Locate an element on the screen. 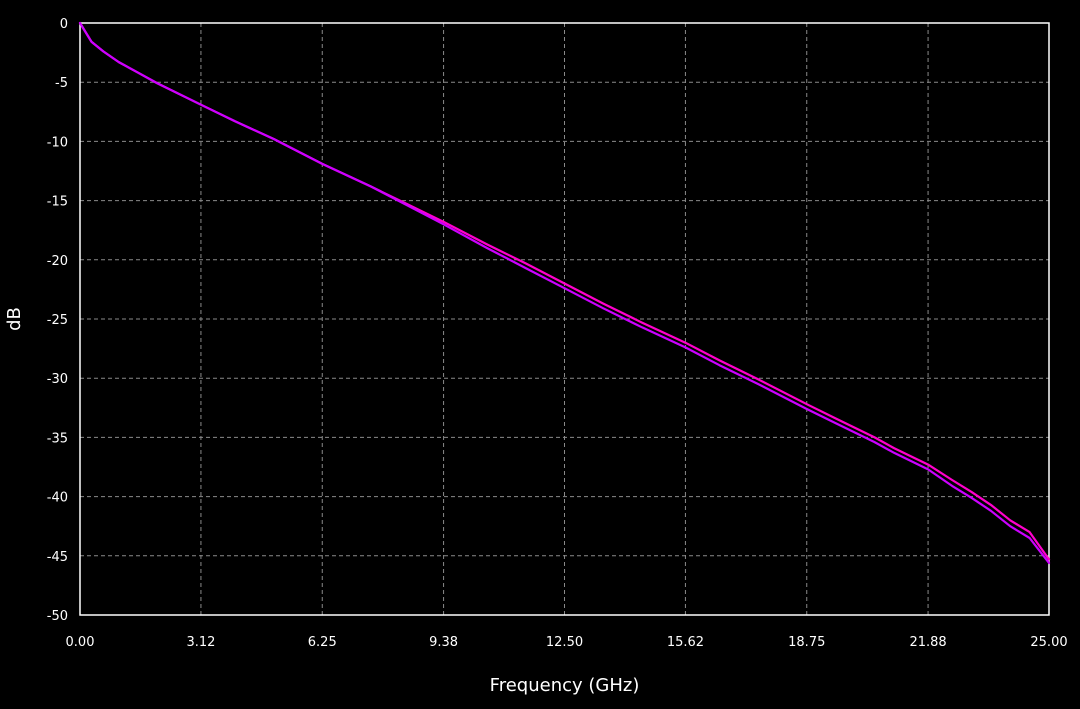 This screenshot has height=709, width=1080. x-tick-label: 6.25 is located at coordinates (322, 642).